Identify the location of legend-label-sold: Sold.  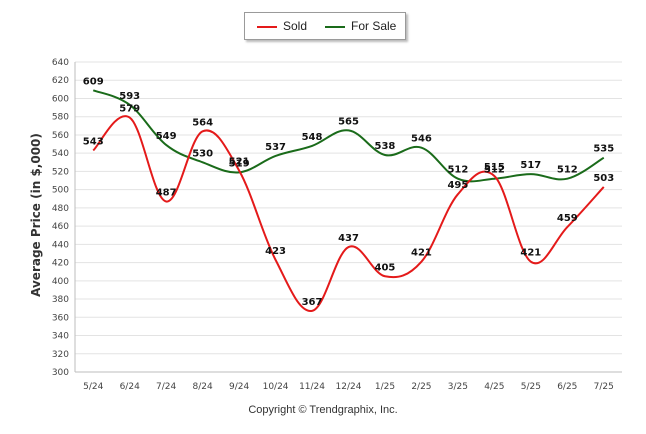
(295, 26).